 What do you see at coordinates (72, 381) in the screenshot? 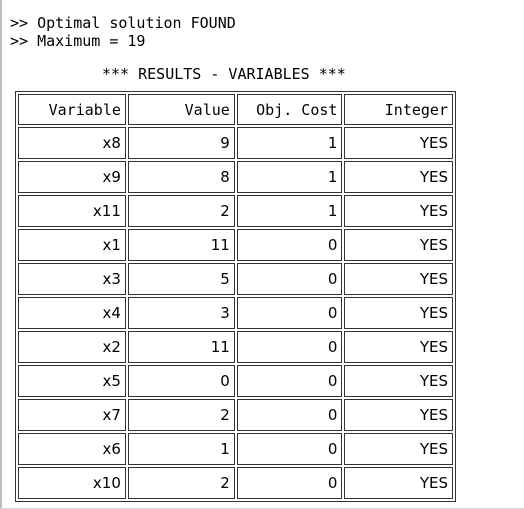
I see `cell-variable: x5` at bounding box center [72, 381].